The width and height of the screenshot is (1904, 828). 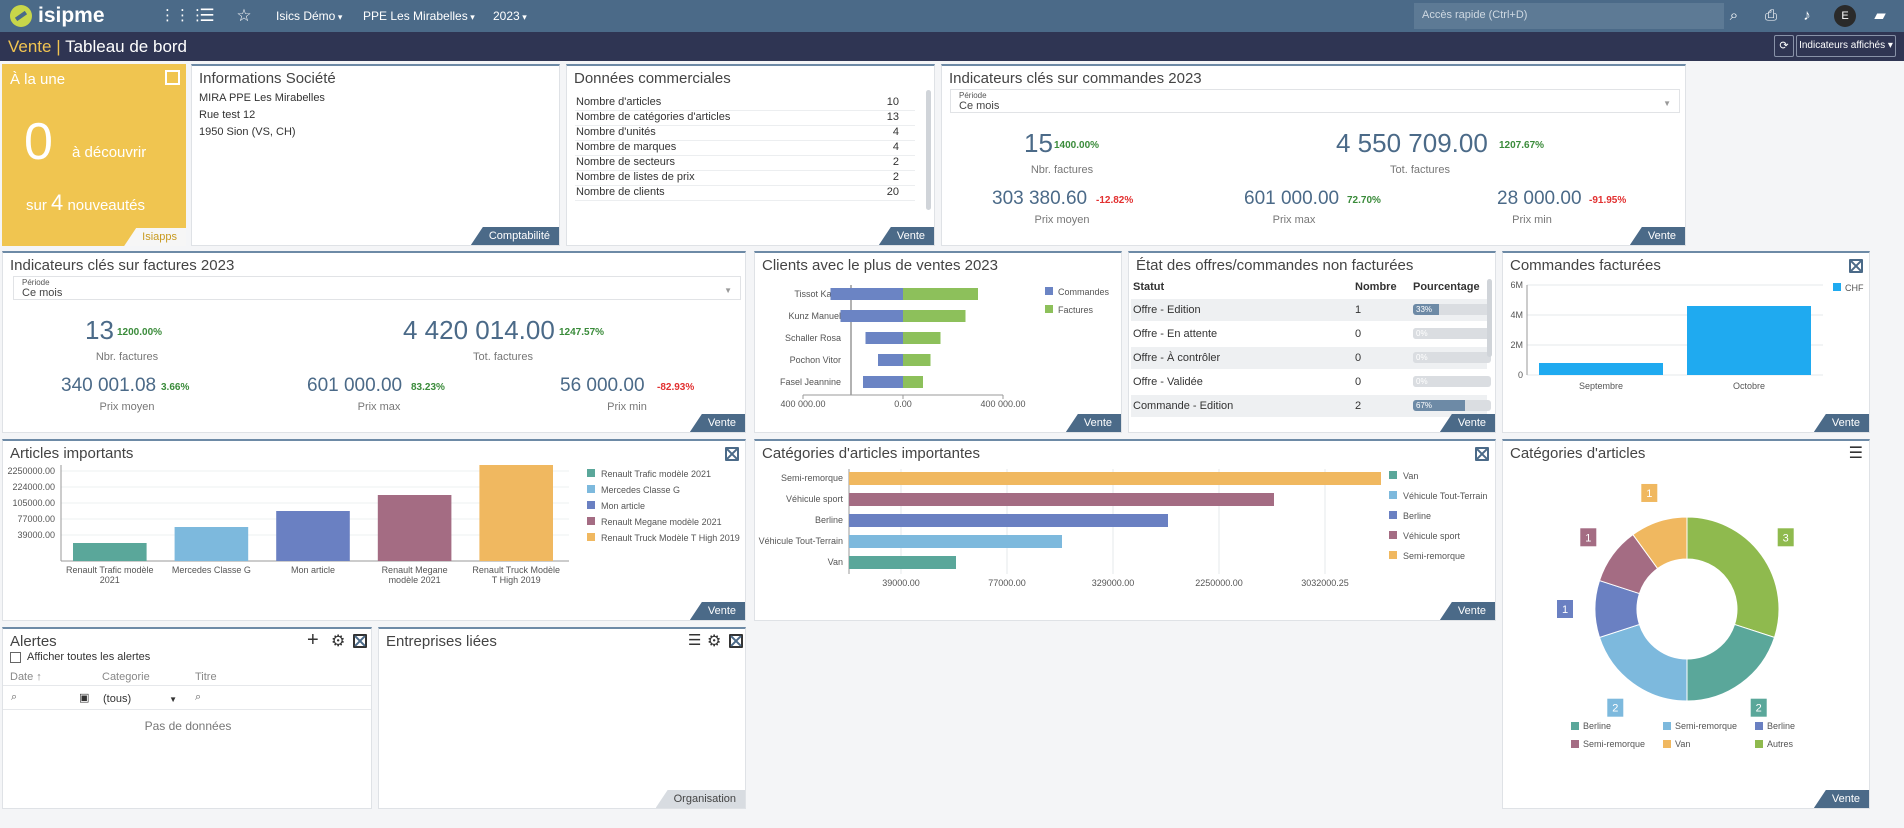 I want to click on category-label: Van, so click(x=835, y=562).